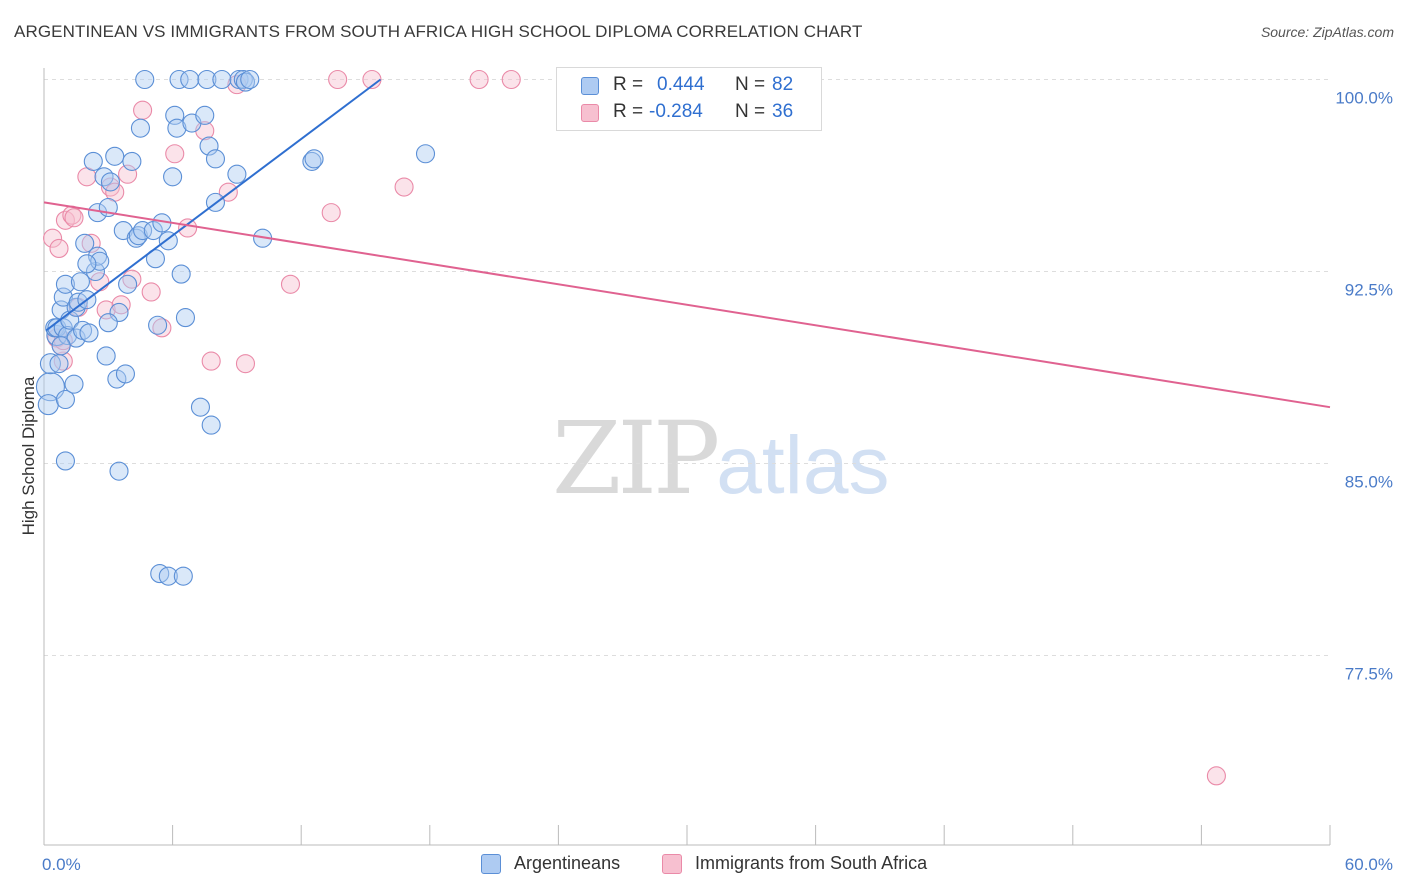 This screenshot has height=892, width=1406. What do you see at coordinates (1369, 864) in the screenshot?
I see `x-tick-label: 60.0%` at bounding box center [1369, 864].